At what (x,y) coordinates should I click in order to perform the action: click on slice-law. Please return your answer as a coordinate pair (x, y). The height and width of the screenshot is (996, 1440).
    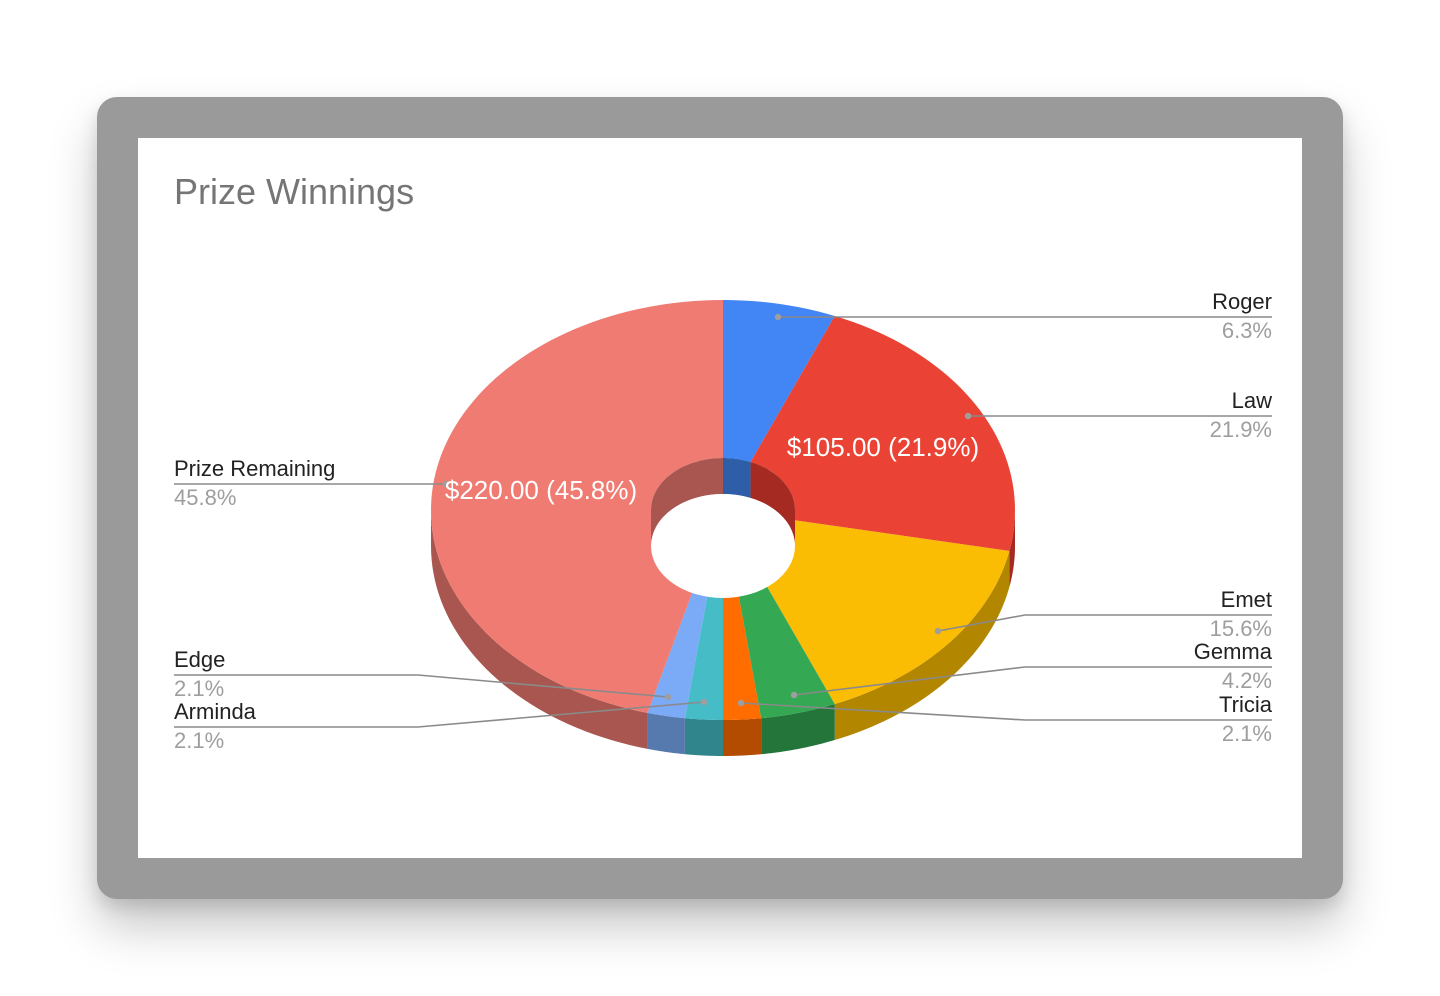
    Looking at the image, I should click on (882, 433).